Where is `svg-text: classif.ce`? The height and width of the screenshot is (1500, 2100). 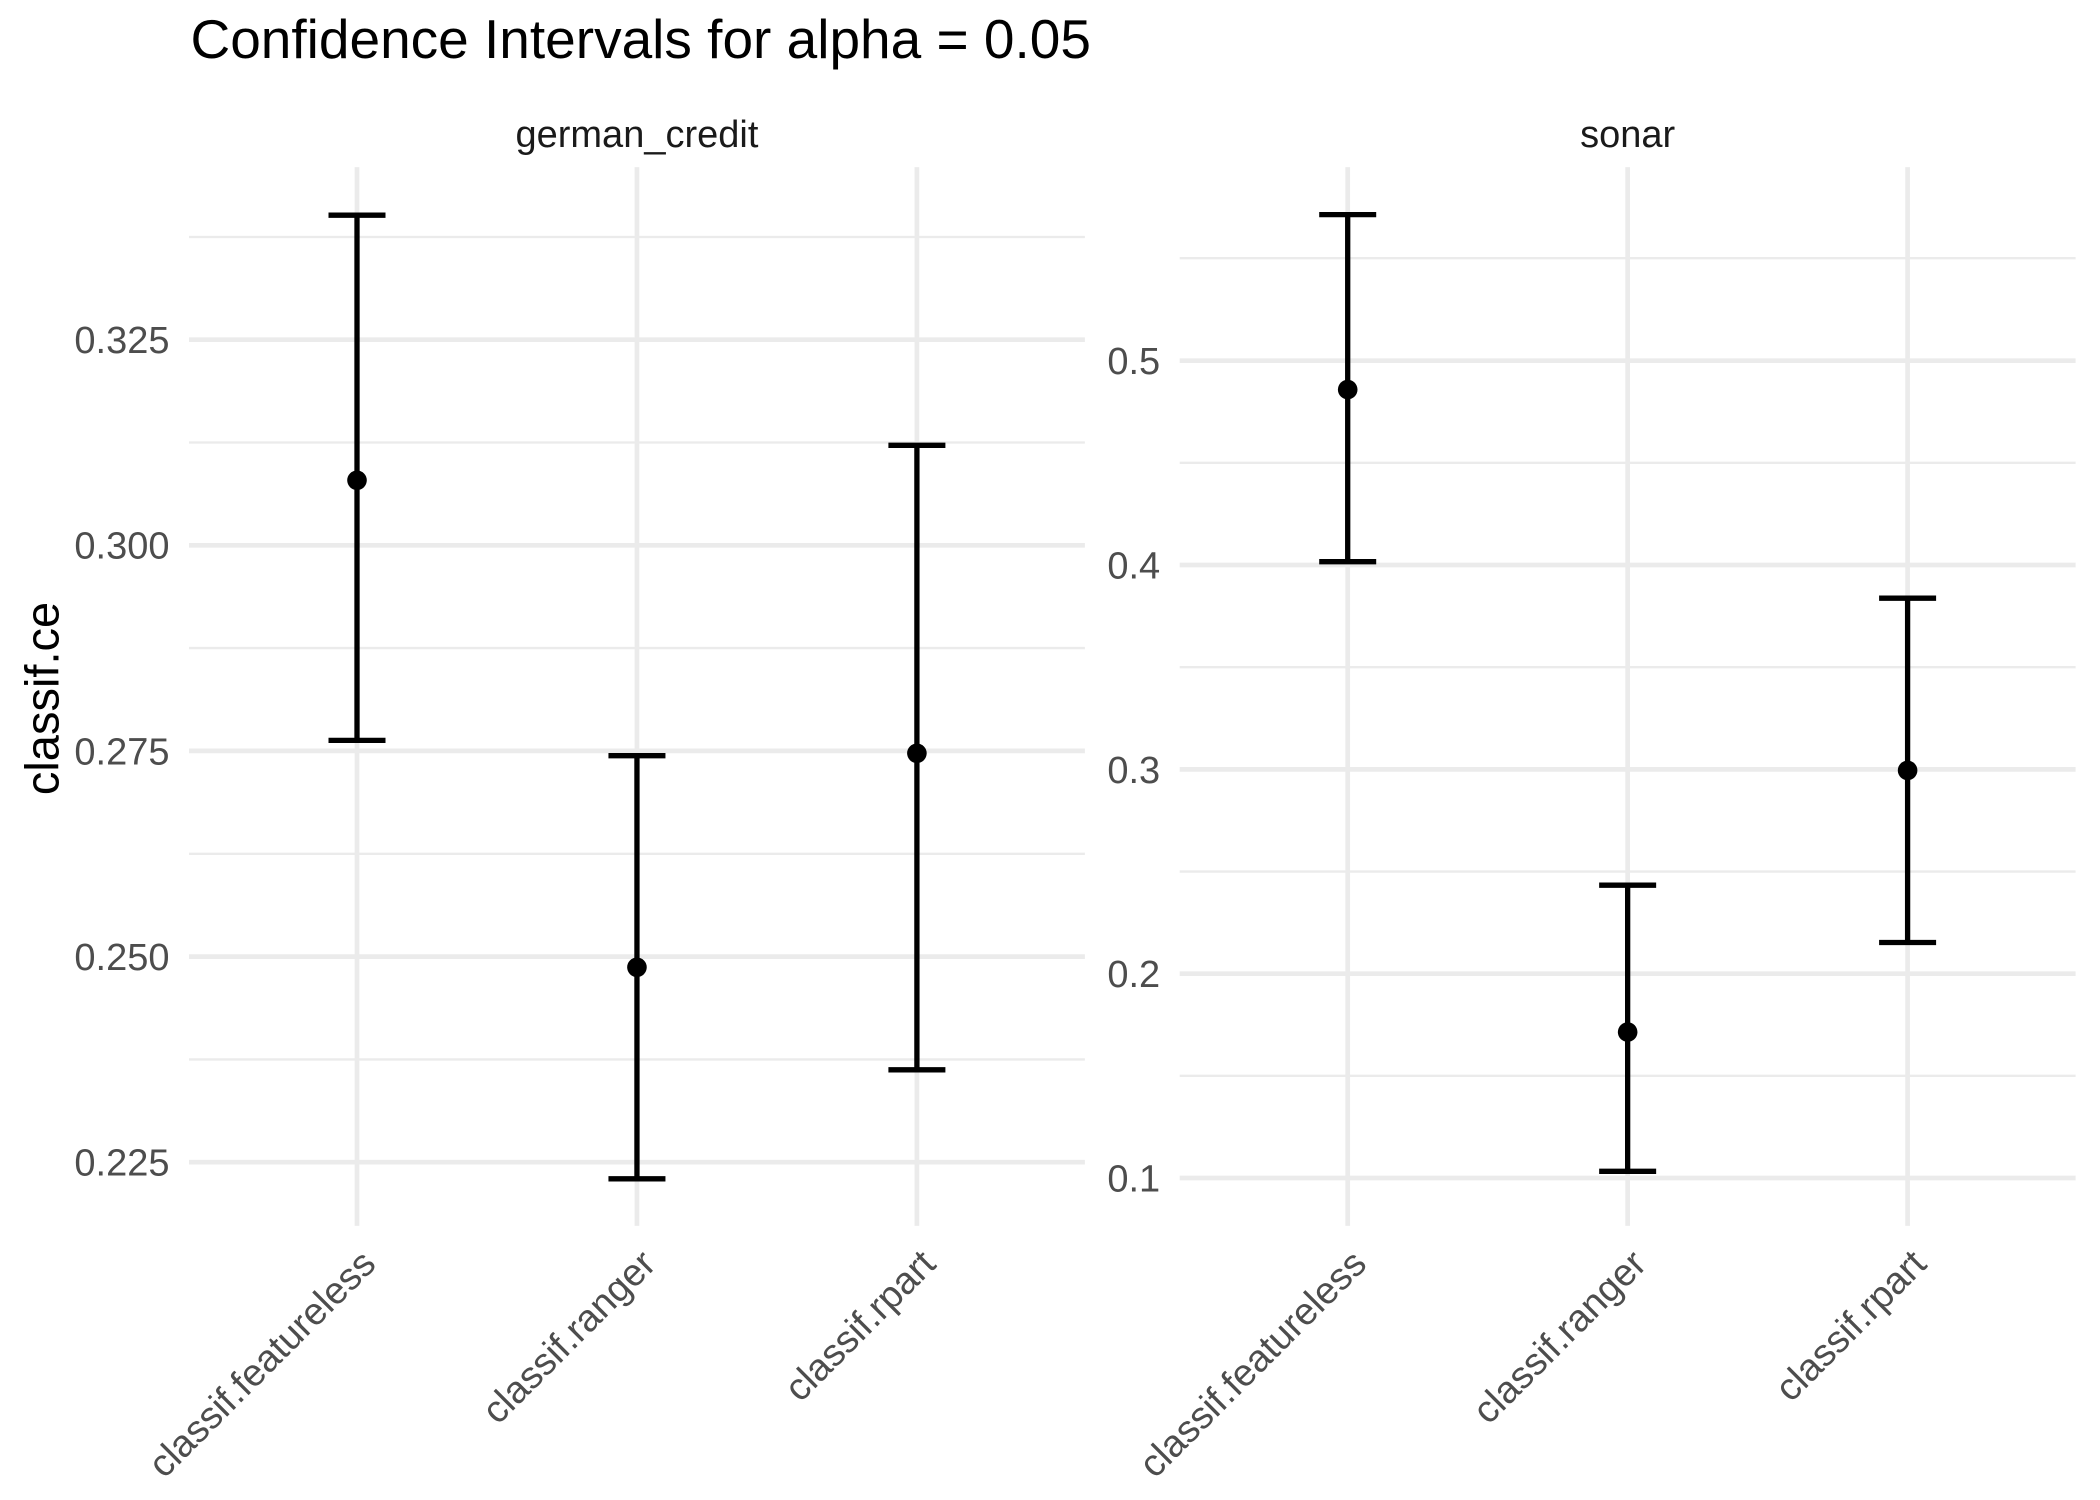 svg-text: classif.ce is located at coordinates (42, 698).